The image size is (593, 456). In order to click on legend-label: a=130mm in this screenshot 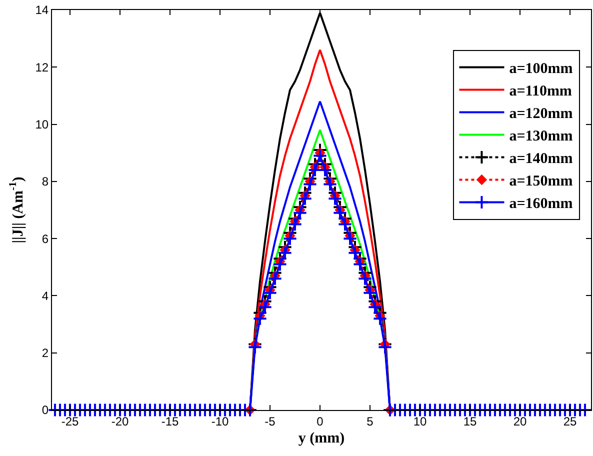, I will do `click(541, 136)`.